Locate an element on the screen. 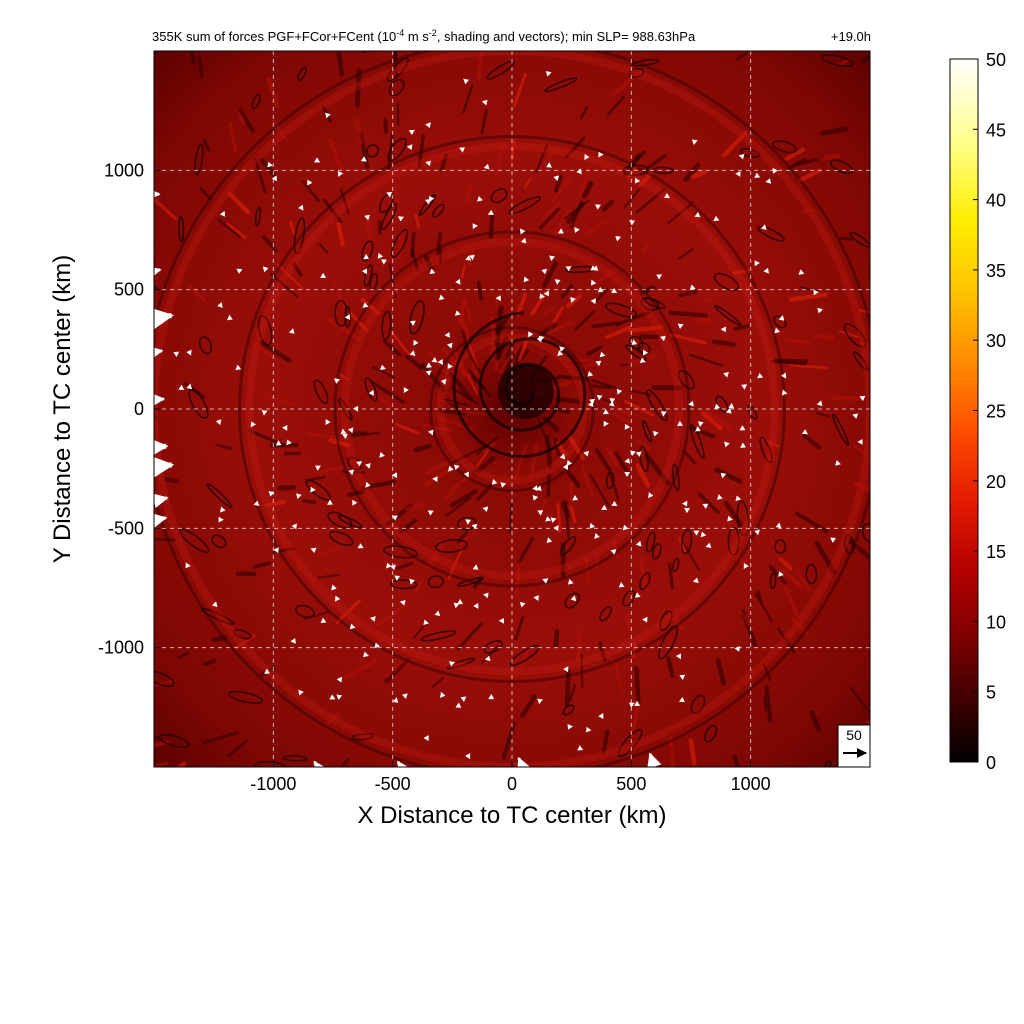 This screenshot has height=1024, width=1024. x-tick-label: 0 is located at coordinates (512, 784).